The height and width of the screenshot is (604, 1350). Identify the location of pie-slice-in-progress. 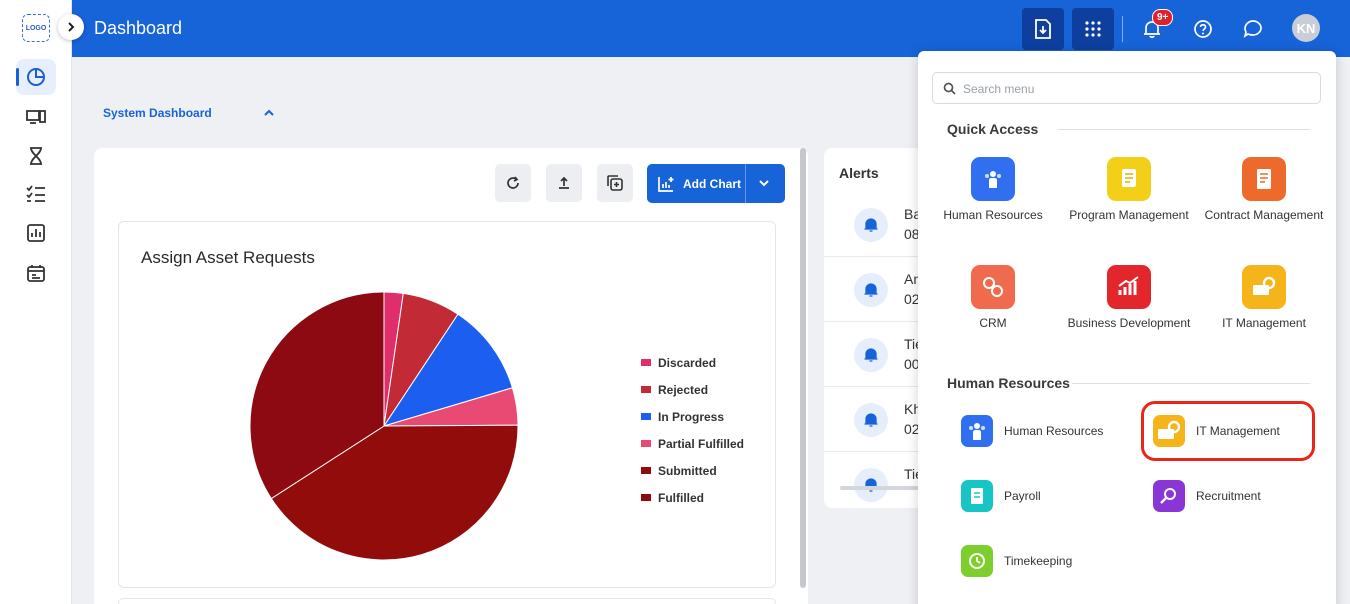
(448, 370).